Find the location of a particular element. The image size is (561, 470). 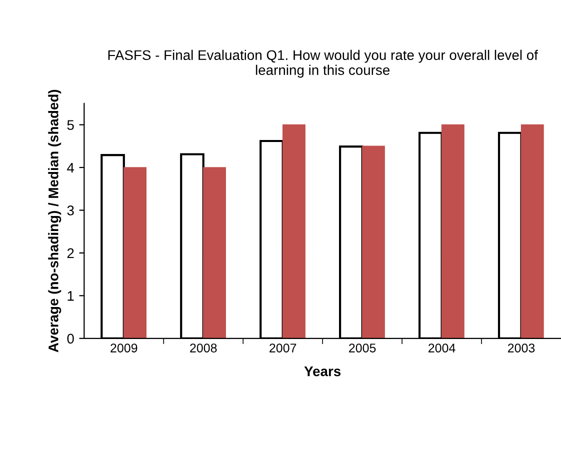

x-tick-label: 2009 is located at coordinates (124, 348).